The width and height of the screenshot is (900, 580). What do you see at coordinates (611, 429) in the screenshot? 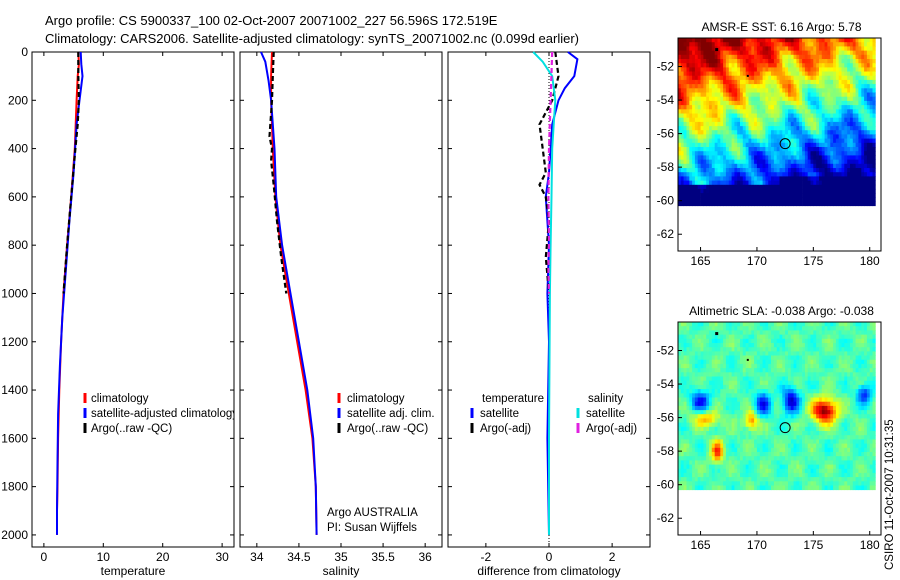
I see `difference-legend-label: Argo(-adj)` at bounding box center [611, 429].